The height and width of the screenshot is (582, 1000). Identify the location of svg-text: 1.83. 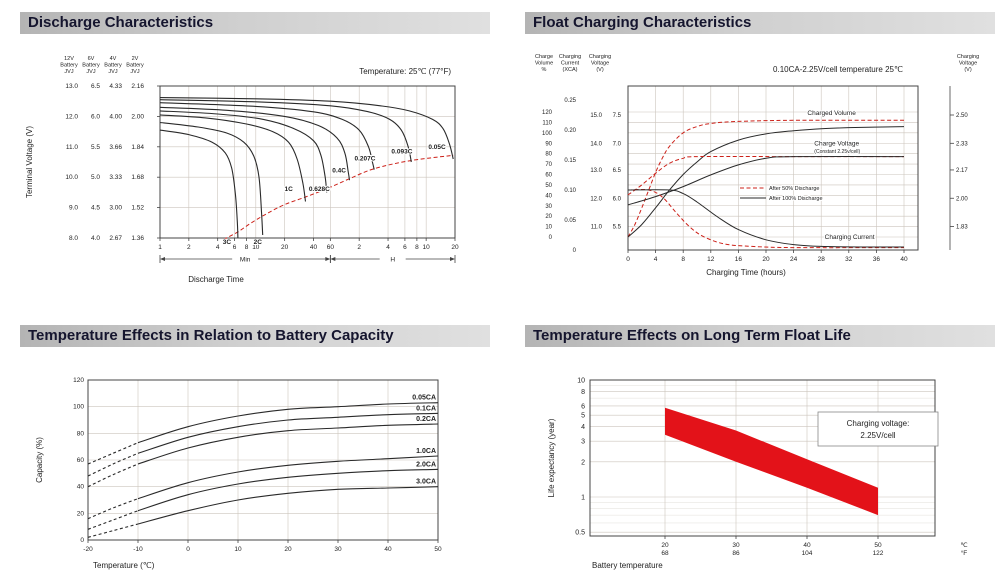
(962, 228).